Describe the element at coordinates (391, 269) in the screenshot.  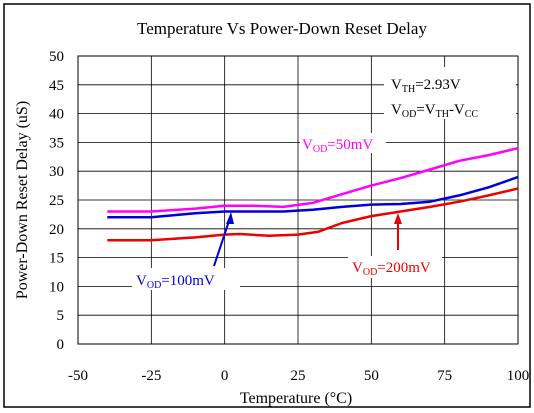
I see `series-label-200mv: VOD=200mV` at that location.